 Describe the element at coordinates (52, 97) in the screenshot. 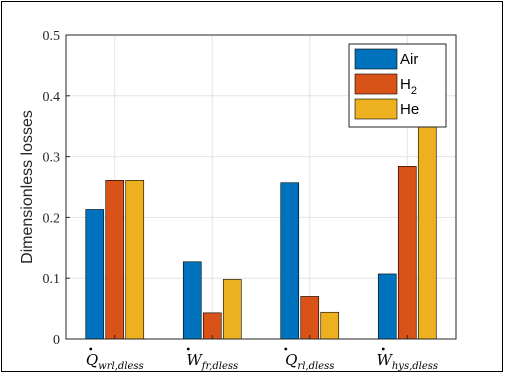

I see `y-tick-label: 0.4` at that location.